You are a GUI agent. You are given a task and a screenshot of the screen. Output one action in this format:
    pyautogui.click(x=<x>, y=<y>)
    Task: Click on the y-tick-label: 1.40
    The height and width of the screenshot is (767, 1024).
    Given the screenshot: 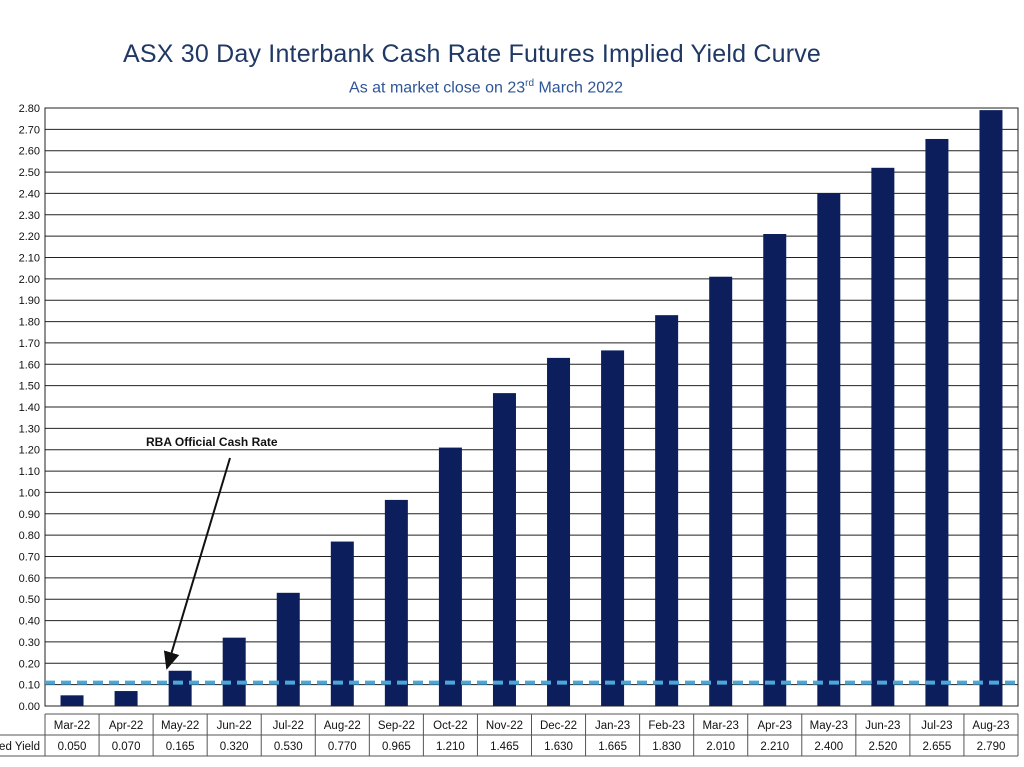 What is the action you would take?
    pyautogui.click(x=29, y=408)
    